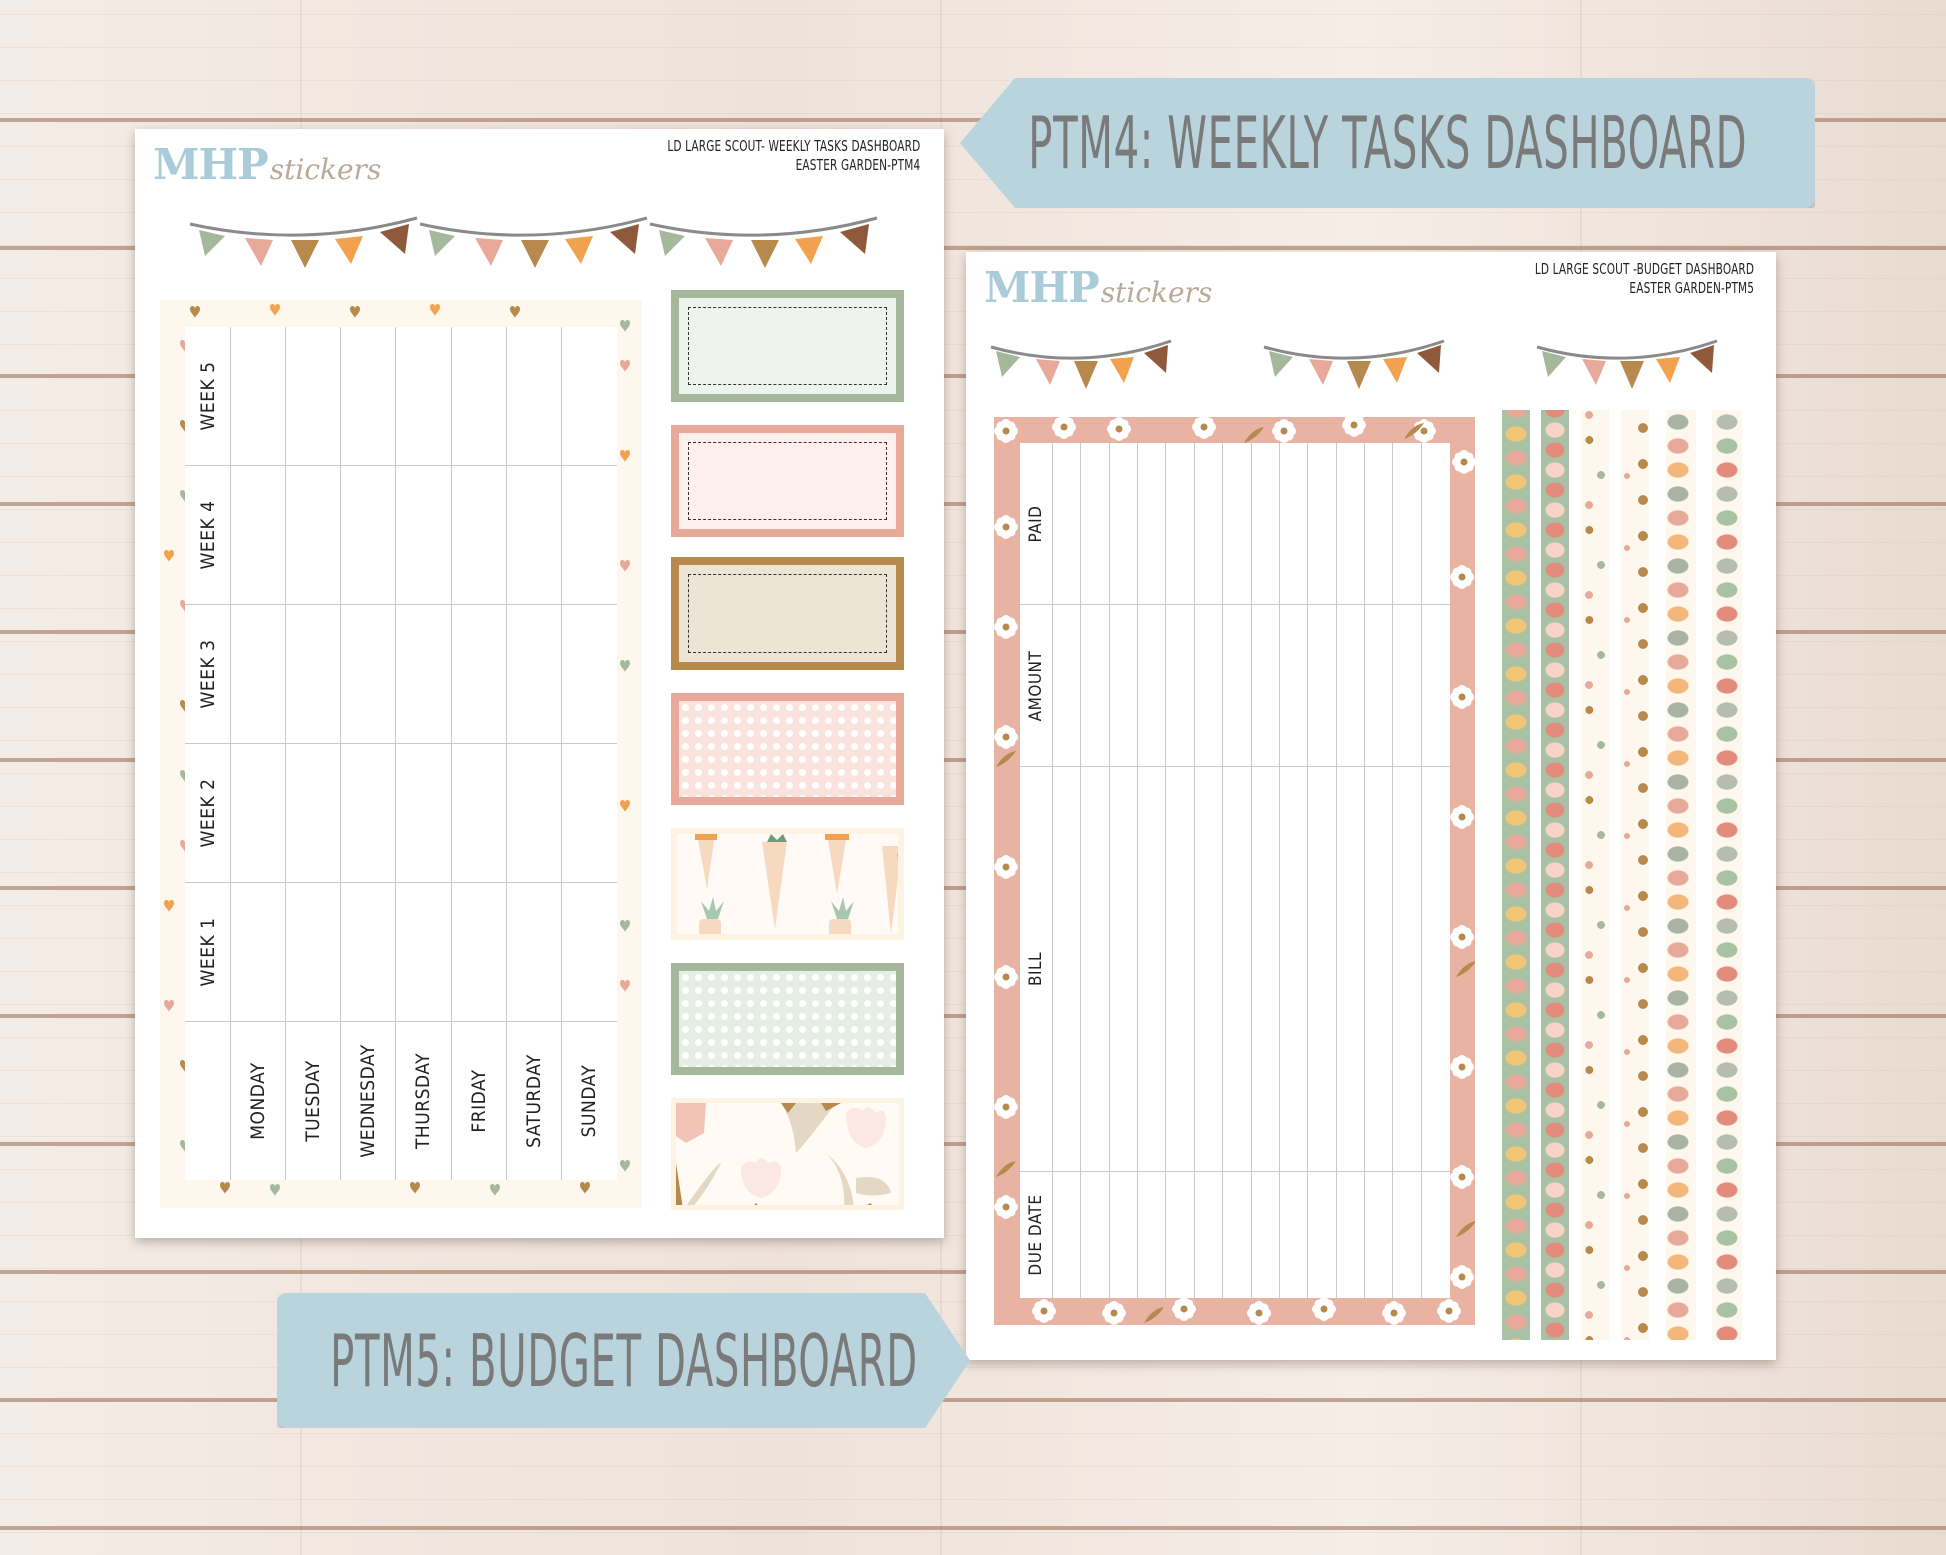 This screenshot has width=1946, height=1555. I want to click on sticker-box-carrots, so click(787, 884).